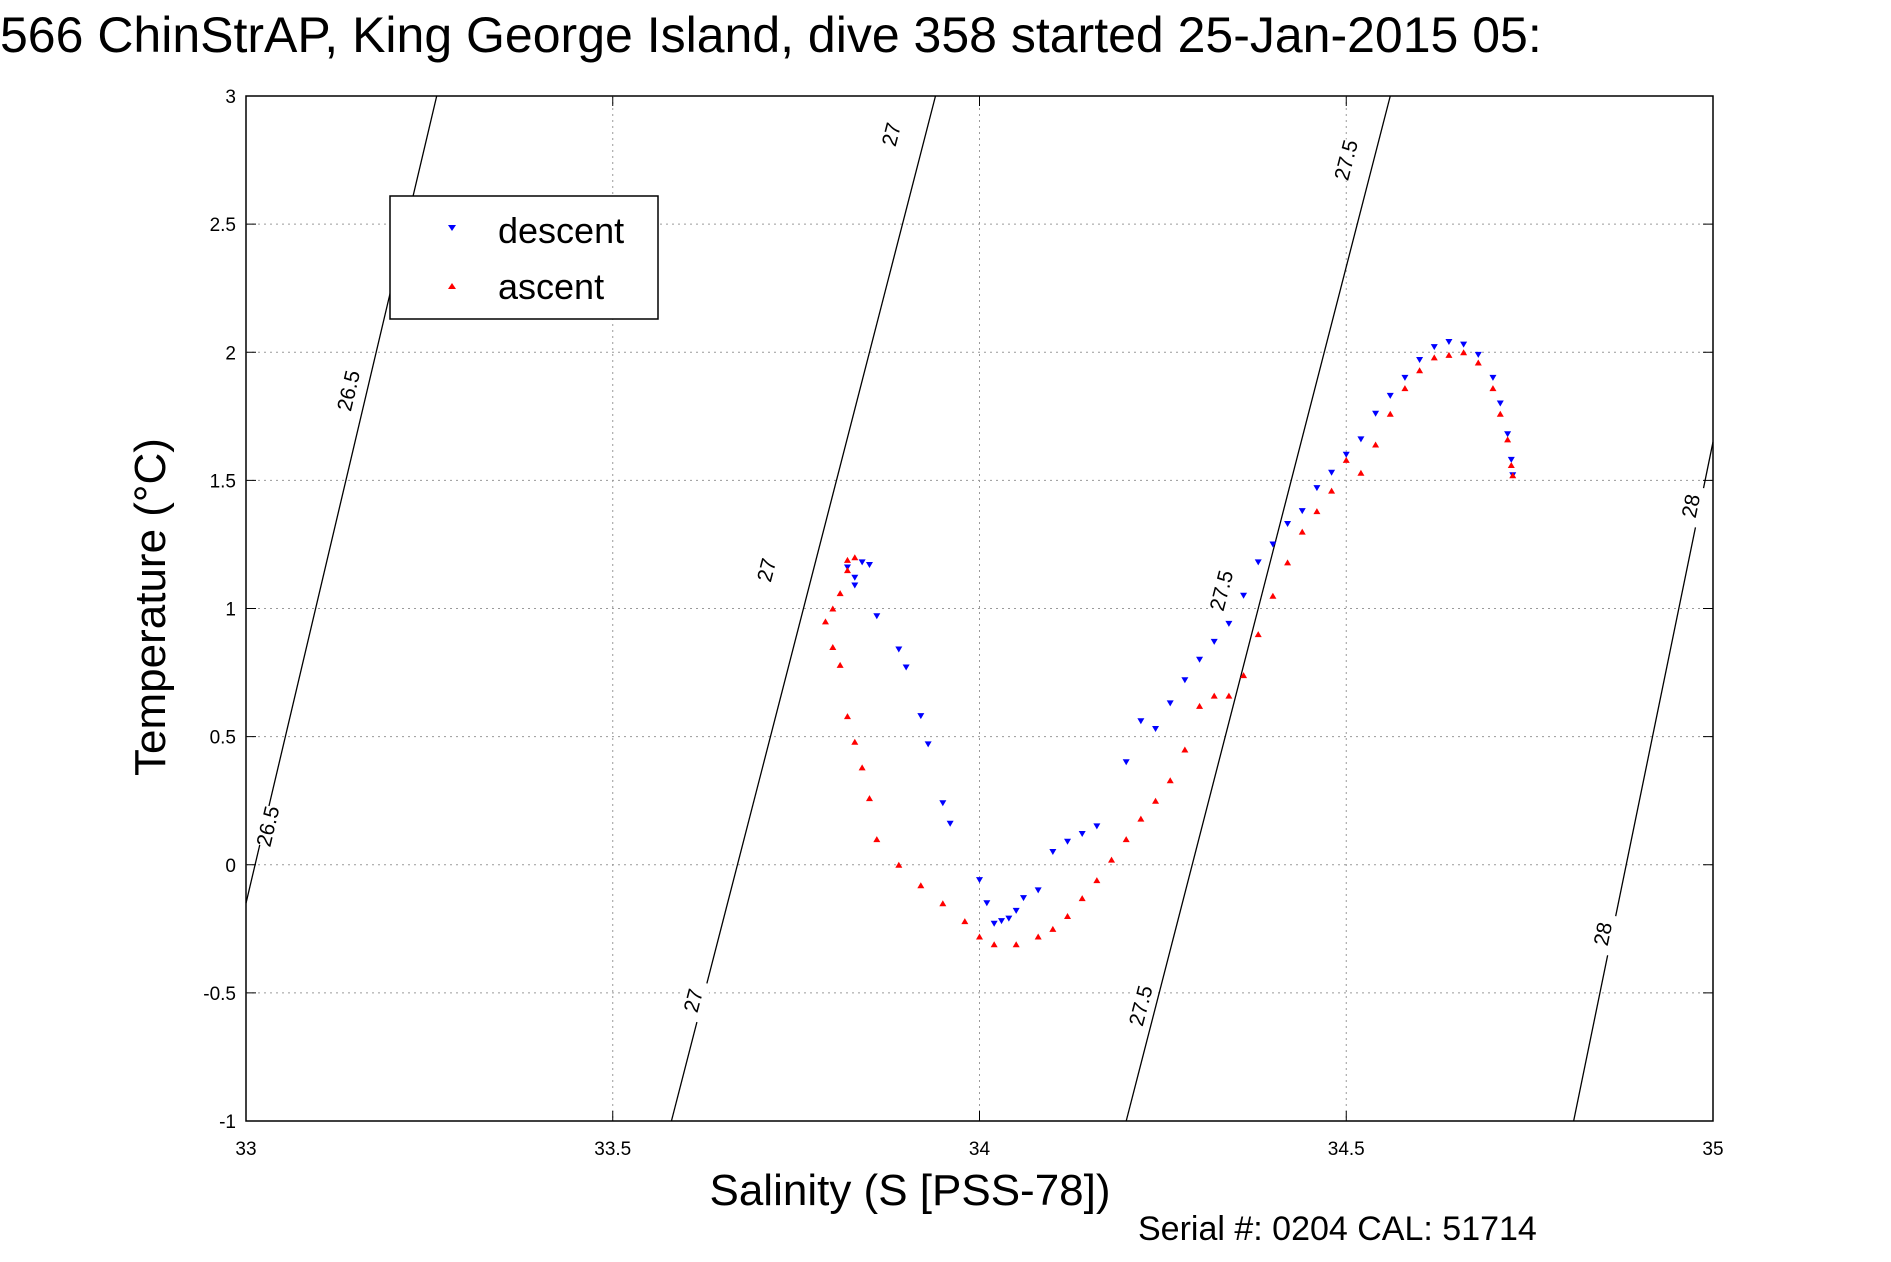 The height and width of the screenshot is (1262, 1891). What do you see at coordinates (980, 1149) in the screenshot?
I see `x-tick-label: 34` at bounding box center [980, 1149].